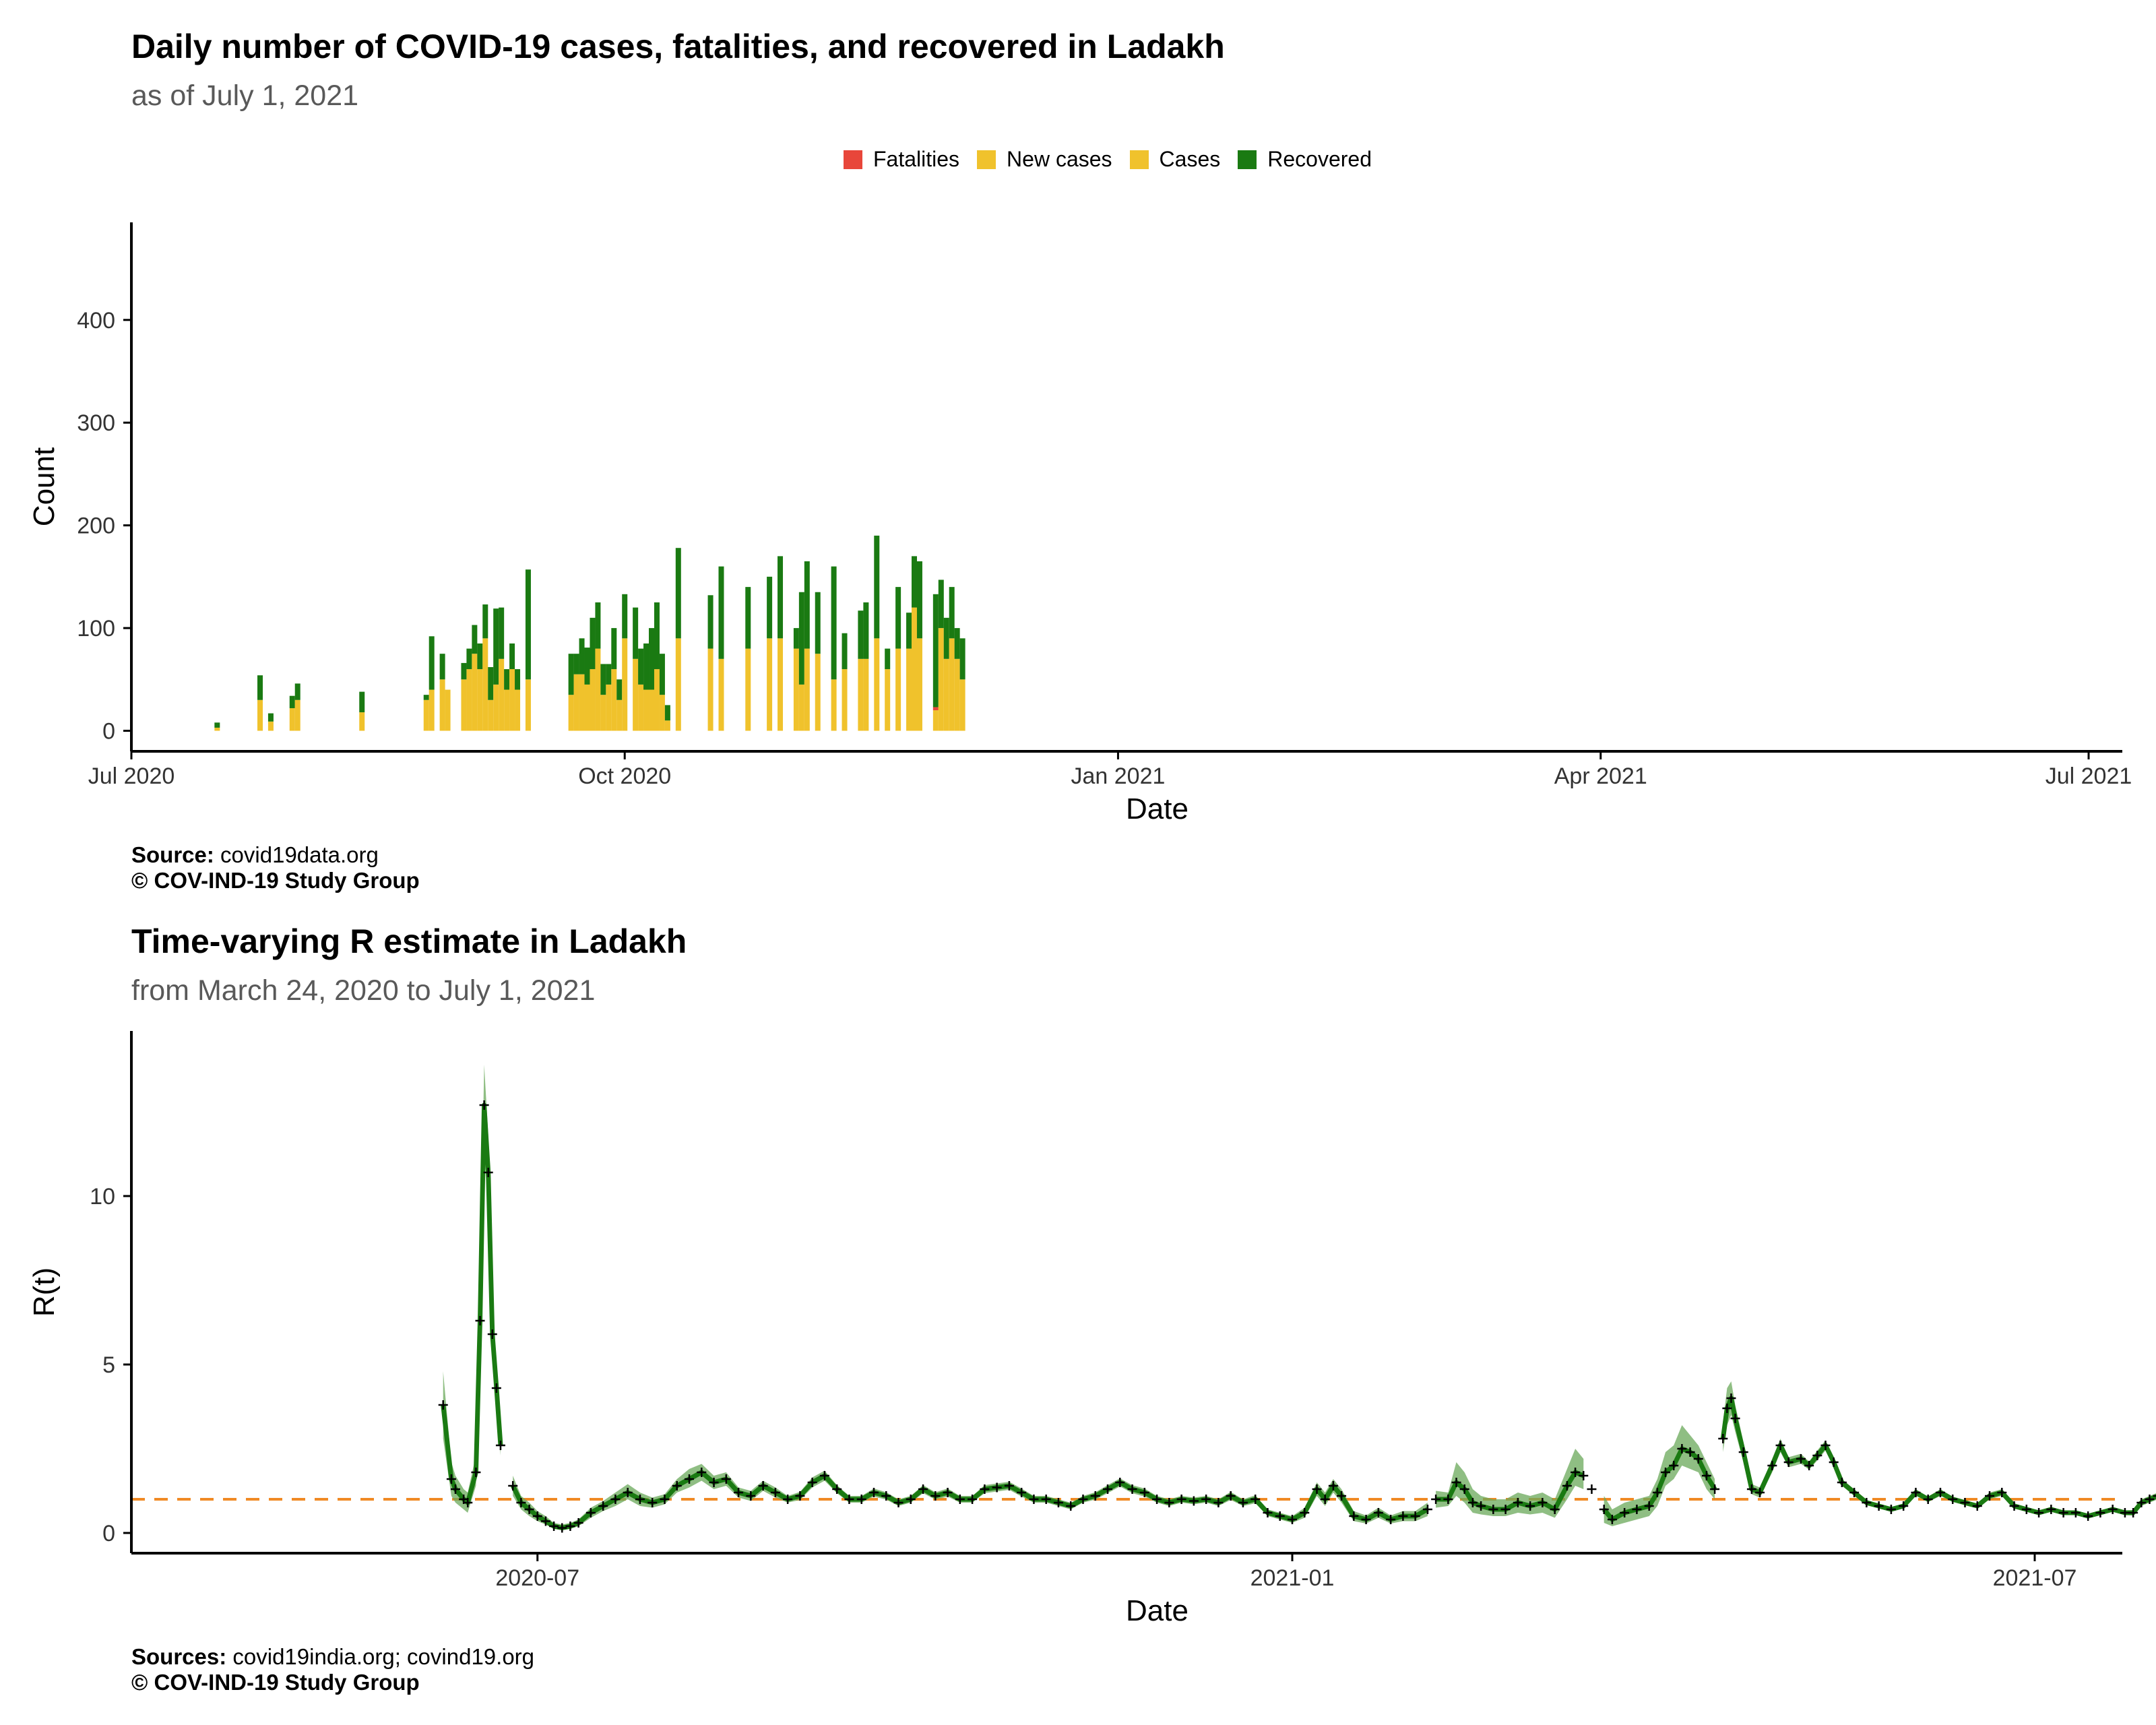  What do you see at coordinates (1190, 159) in the screenshot?
I see `legend-label-cases: Cases` at bounding box center [1190, 159].